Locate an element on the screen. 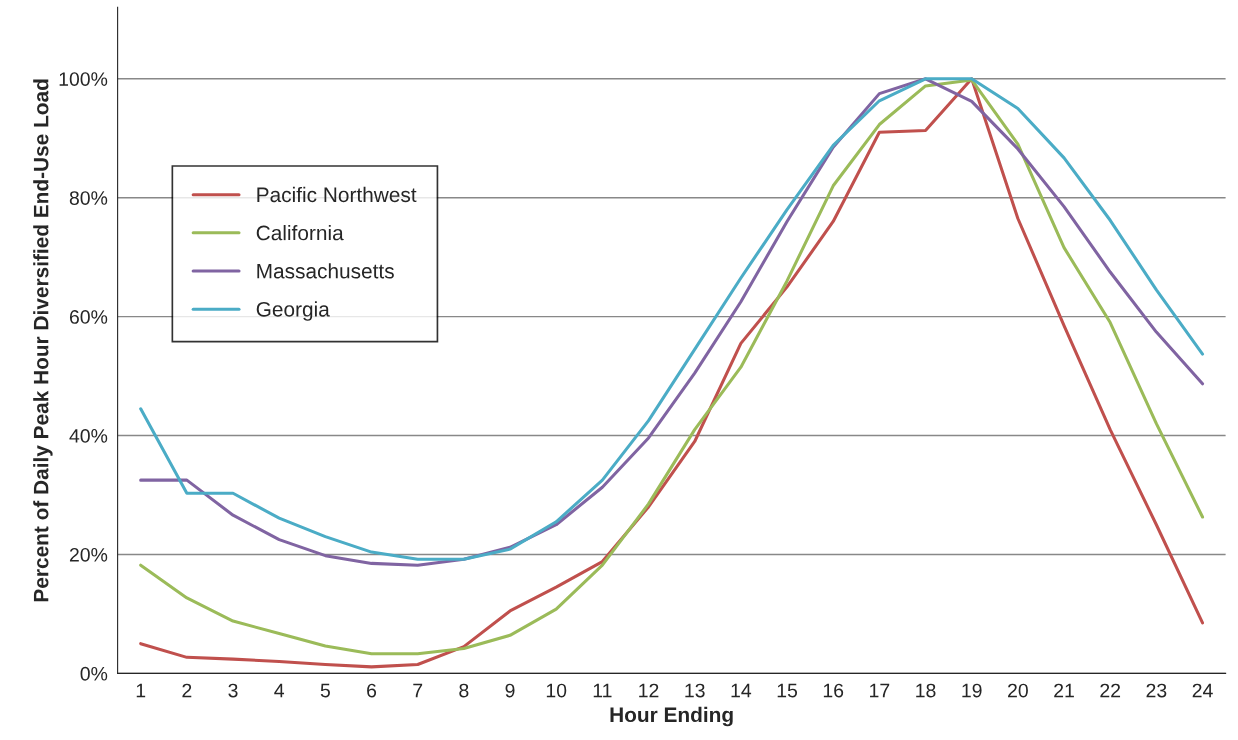 Image resolution: width=1238 pixels, height=740 pixels. y-tick-label: 100% is located at coordinates (83, 79).